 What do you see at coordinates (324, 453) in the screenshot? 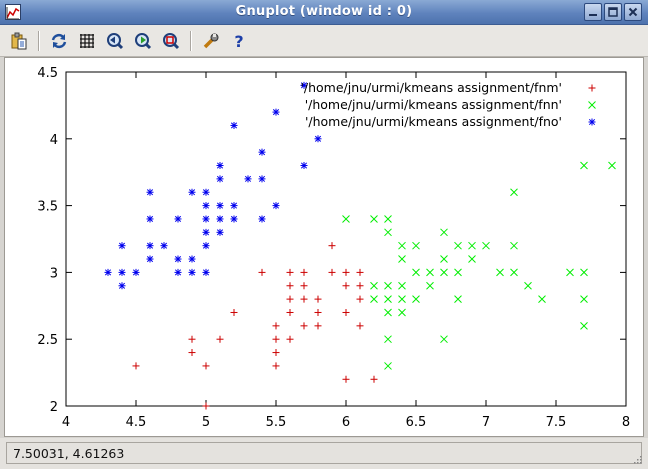
I see `status-coordinates-field: 7.50031, 4.61263` at bounding box center [324, 453].